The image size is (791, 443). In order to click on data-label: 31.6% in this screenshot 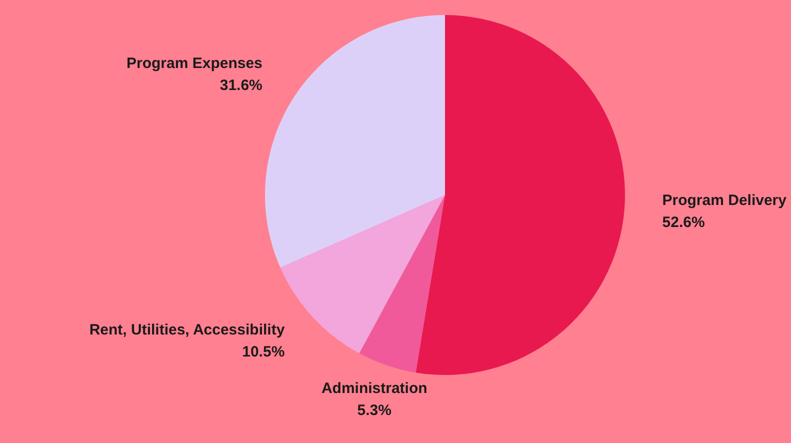, I will do `click(241, 85)`.